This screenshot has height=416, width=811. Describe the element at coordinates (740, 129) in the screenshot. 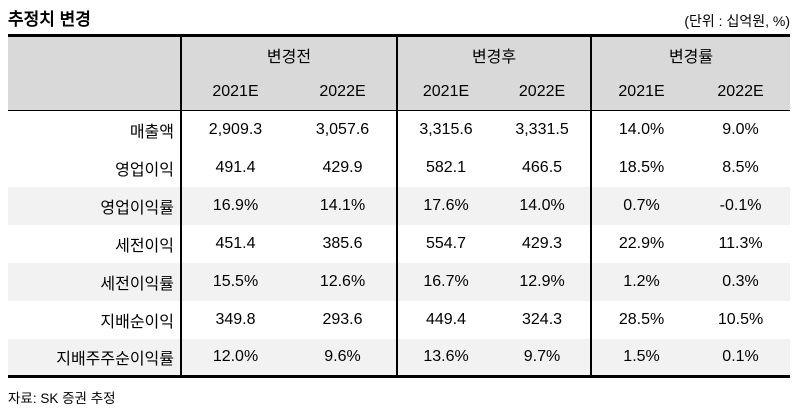

I see `cell: 9.0%` at that location.